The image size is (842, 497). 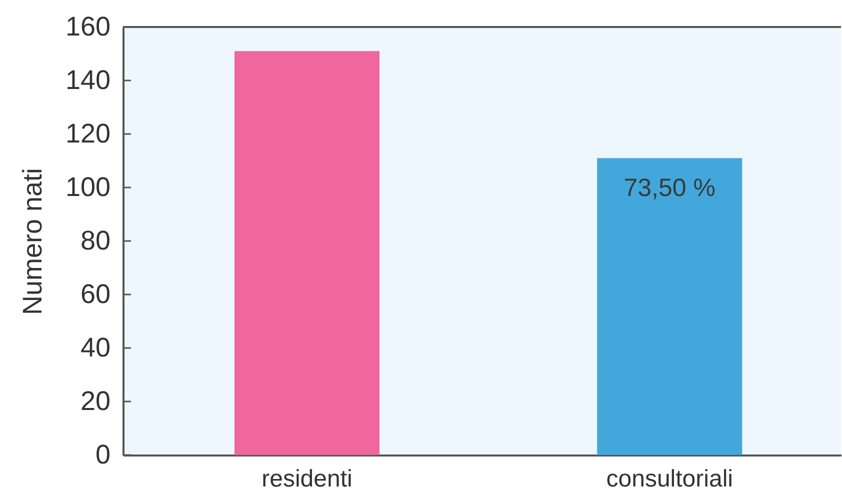 What do you see at coordinates (87, 80) in the screenshot?
I see `y-tick-label: 140` at bounding box center [87, 80].